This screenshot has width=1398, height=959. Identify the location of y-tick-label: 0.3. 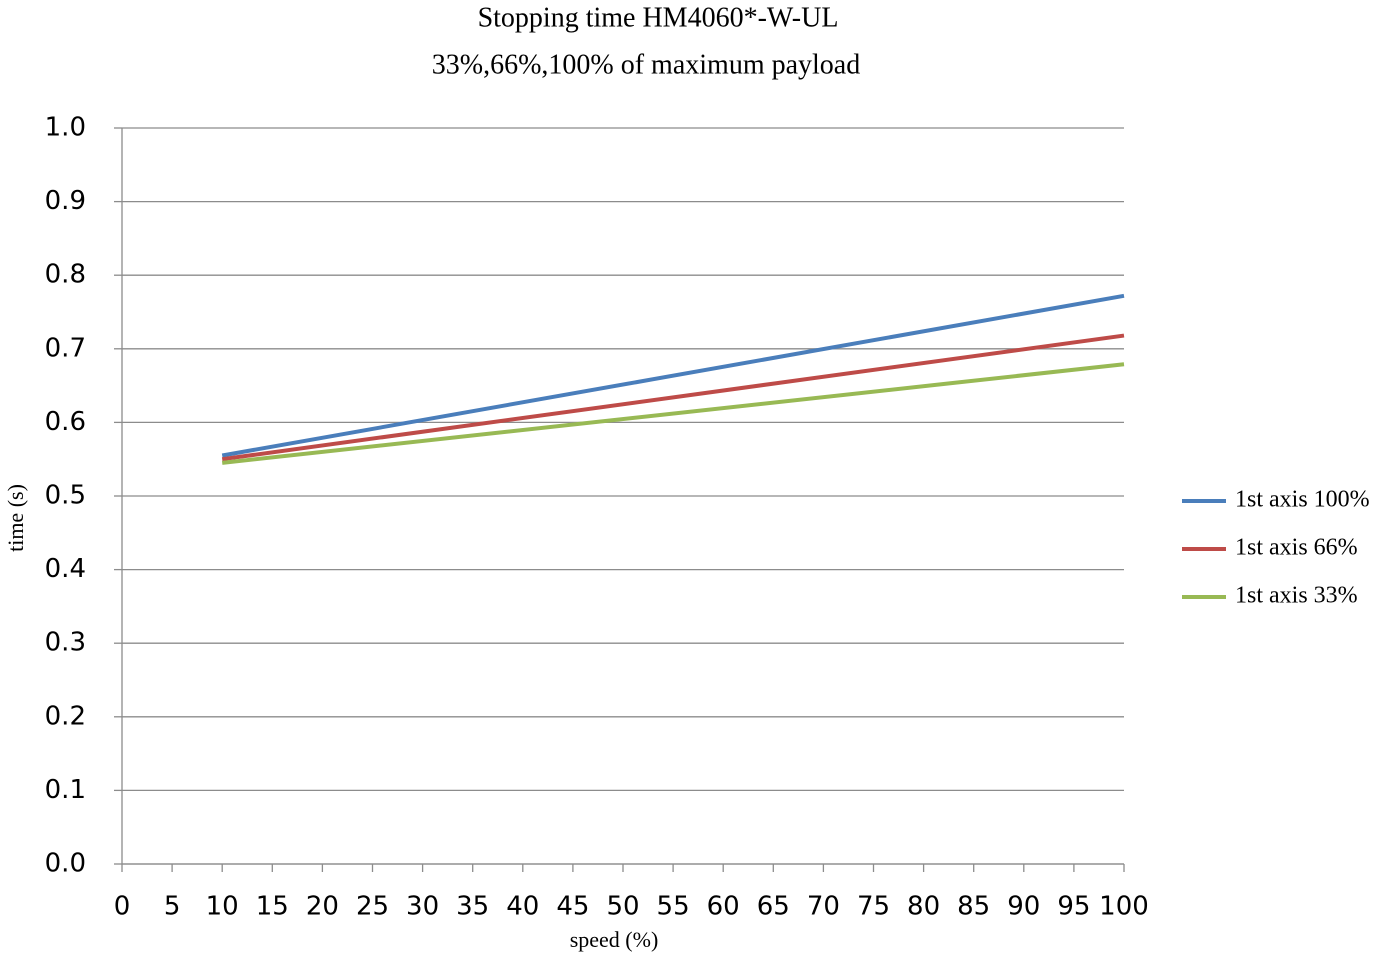
(65, 643).